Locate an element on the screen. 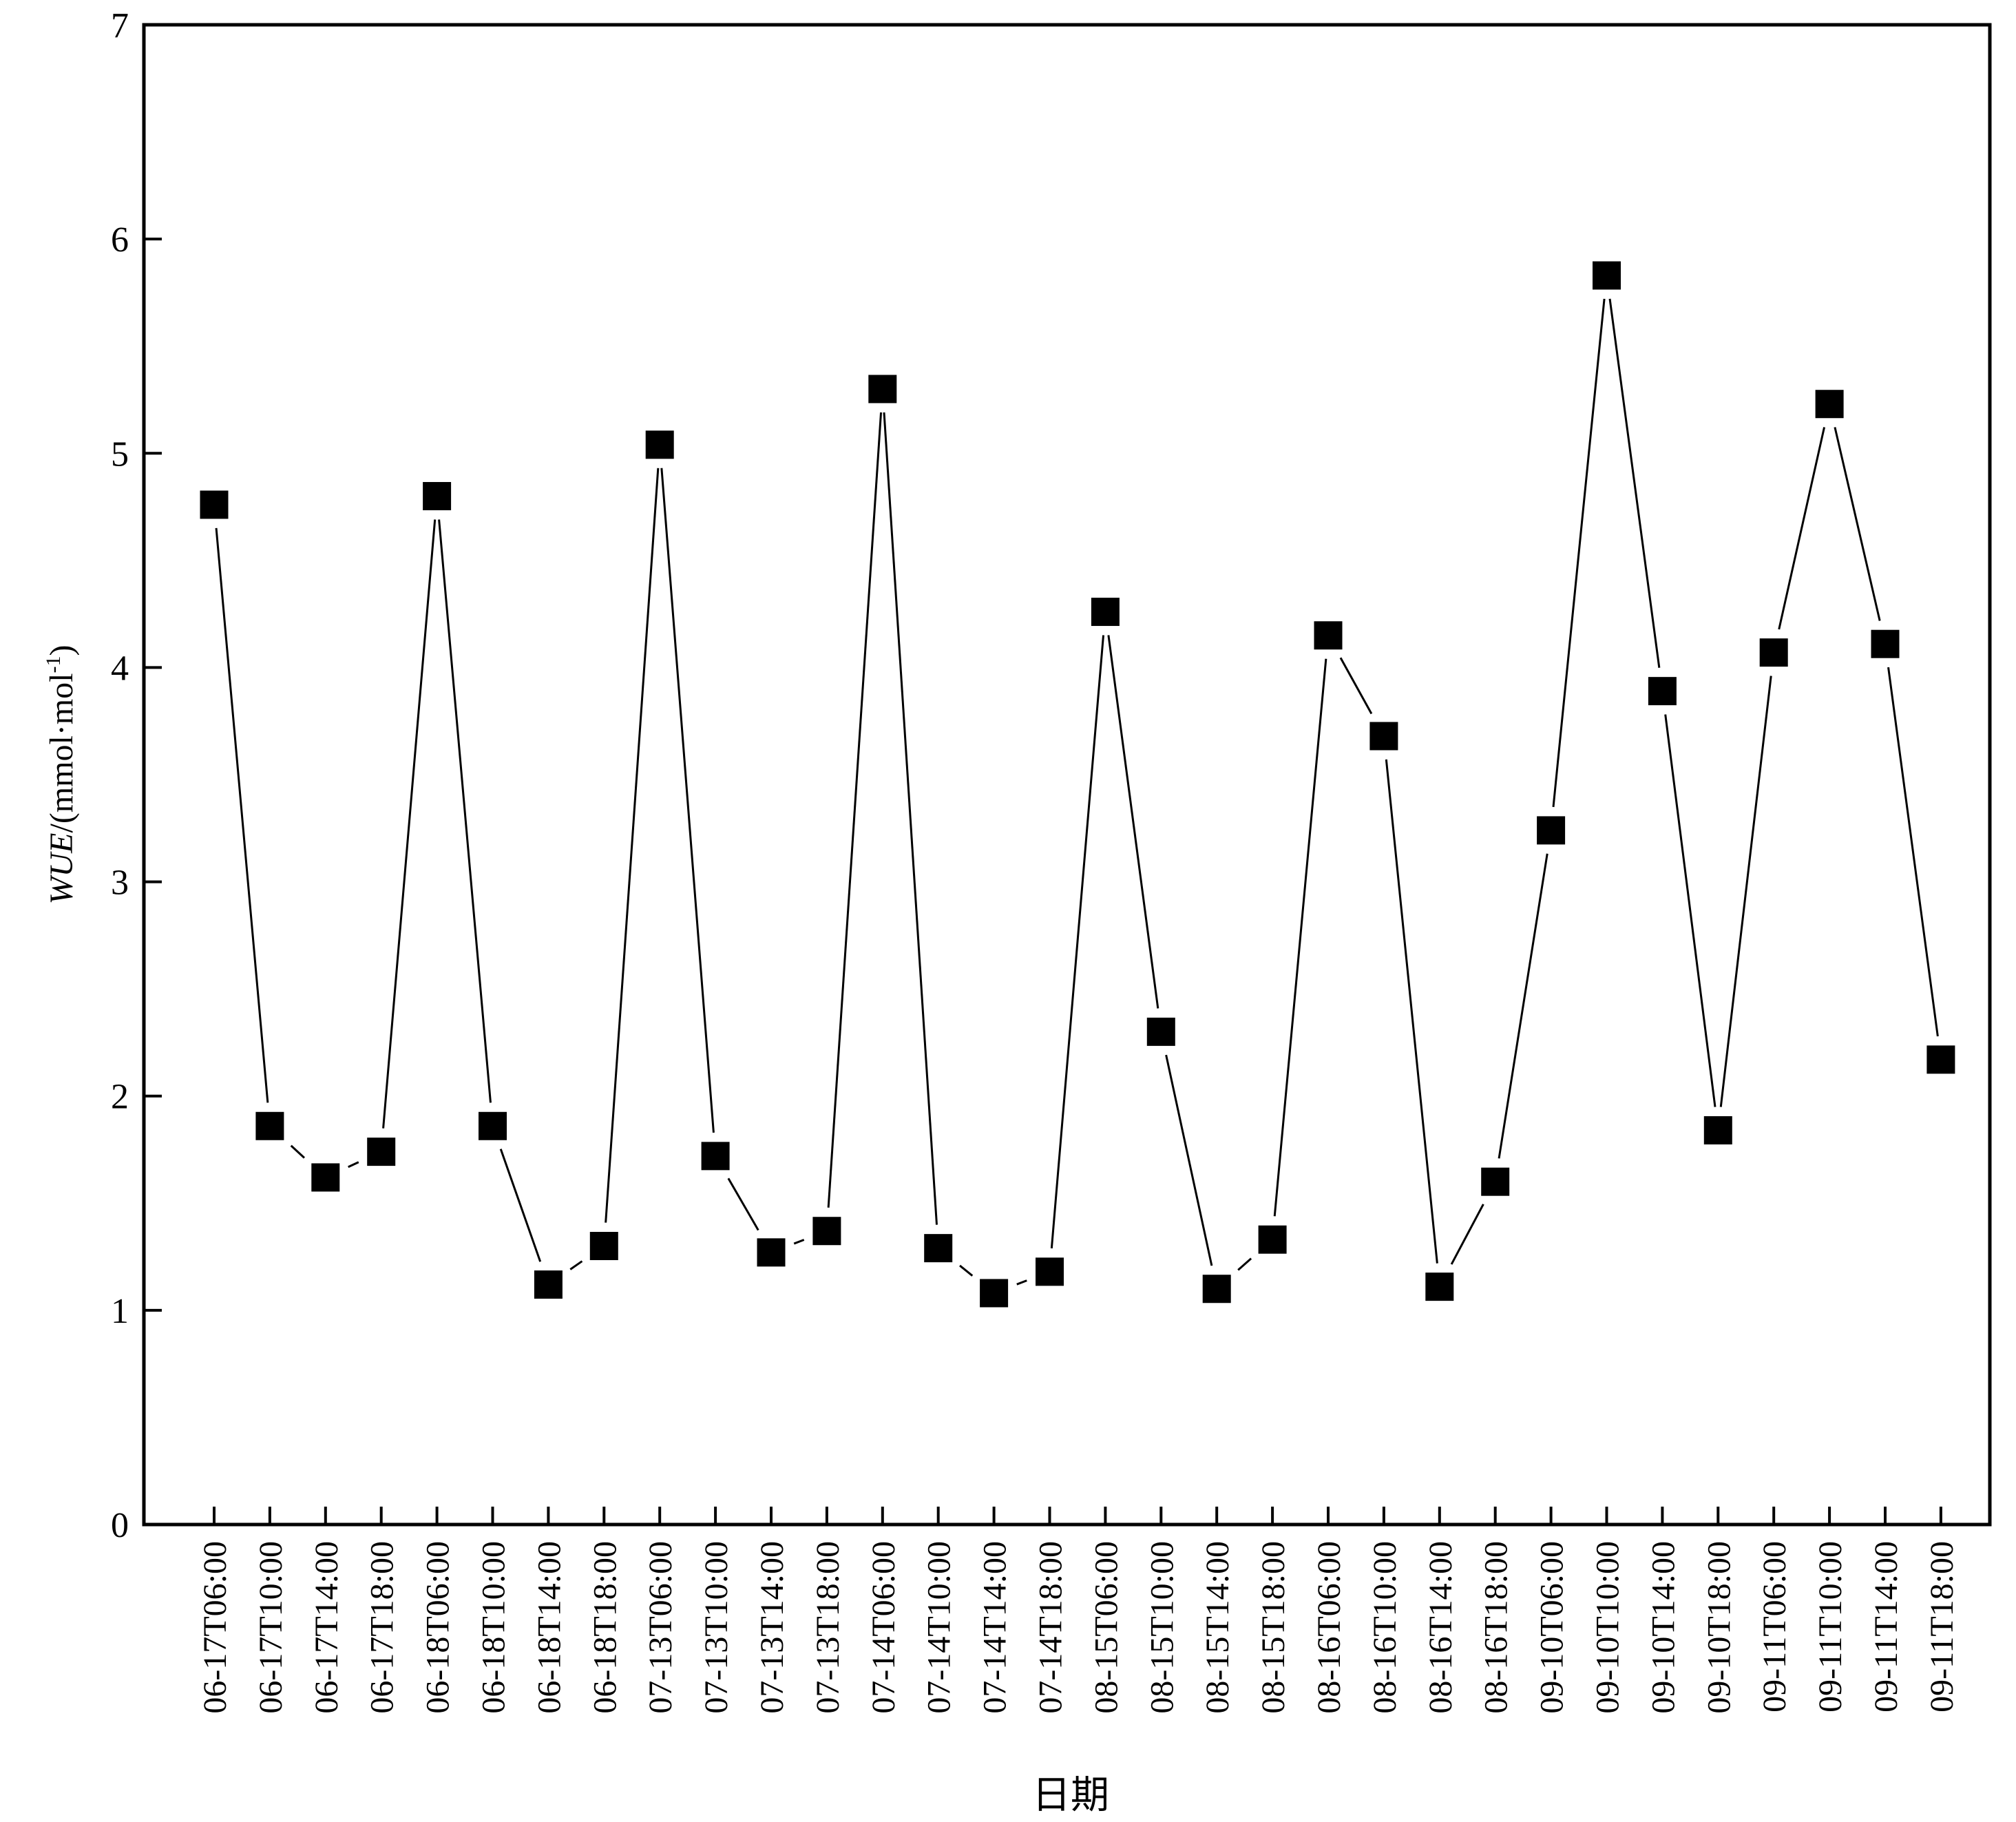 Image resolution: width=2016 pixels, height=1822 pixels. x-tick-label: 09-10T18:00 is located at coordinates (1719, 1628).